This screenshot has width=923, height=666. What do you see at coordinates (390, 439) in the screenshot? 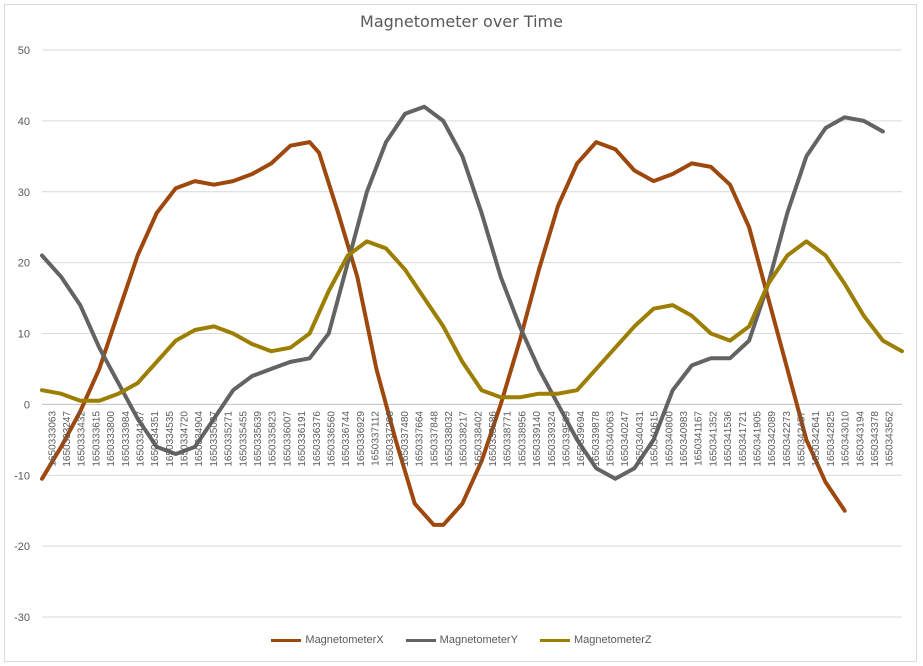
I see `x-tick-label: 1650337296` at bounding box center [390, 439].